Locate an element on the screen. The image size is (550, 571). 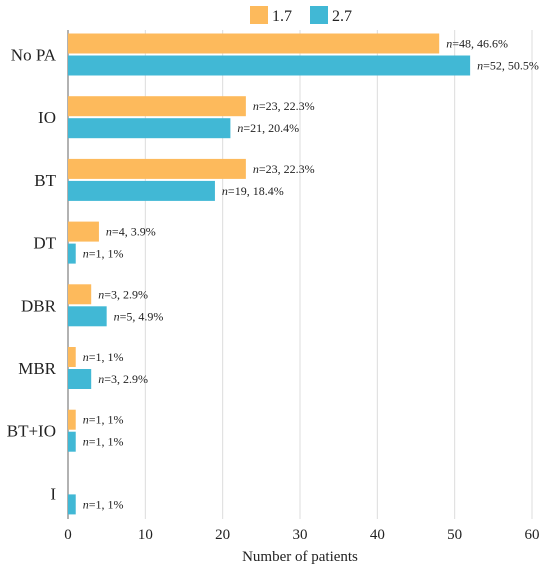
category-label: MBR is located at coordinates (37, 368).